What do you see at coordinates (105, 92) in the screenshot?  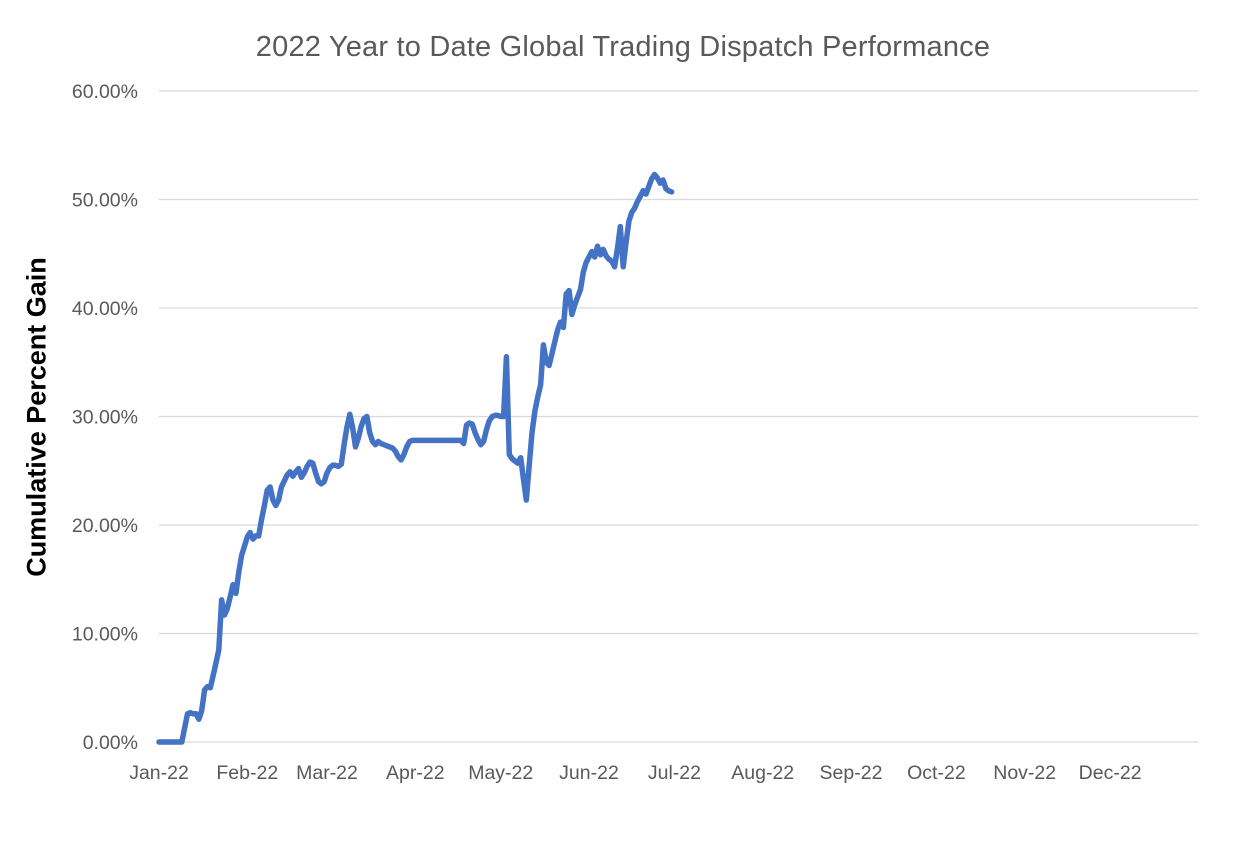 I see `y-tick-label-60: 60.00%` at bounding box center [105, 92].